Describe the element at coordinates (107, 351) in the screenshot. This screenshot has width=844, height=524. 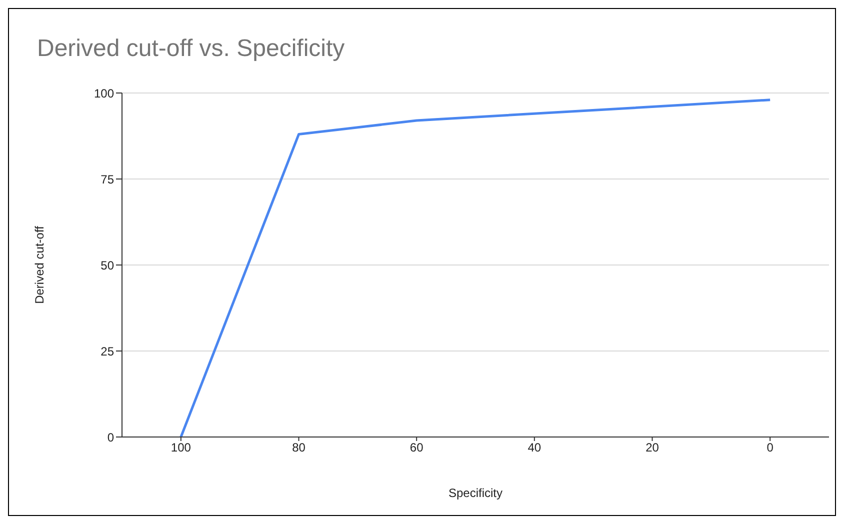
I see `y-tick-label: 25` at that location.